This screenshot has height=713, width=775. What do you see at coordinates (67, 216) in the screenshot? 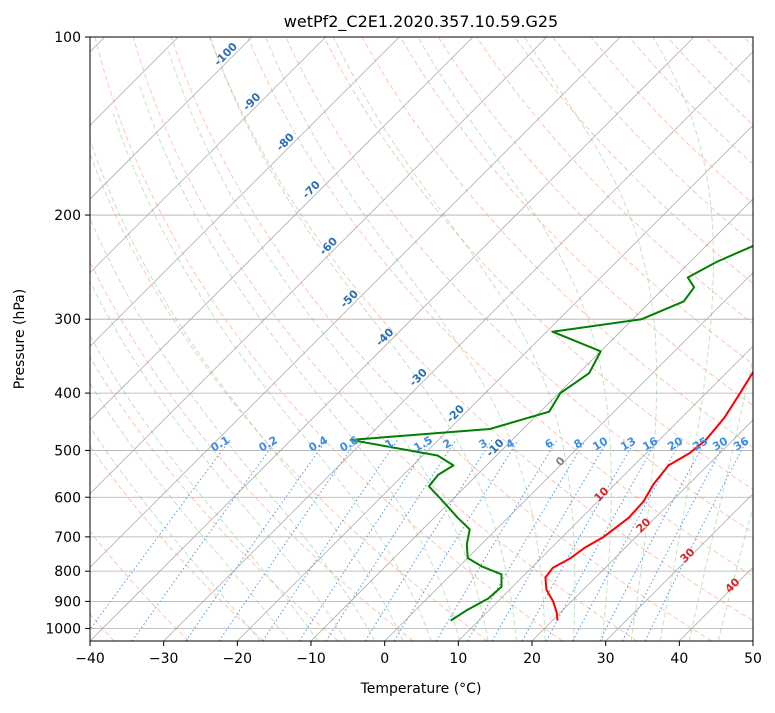
I see `y-tick-label: 200` at bounding box center [67, 216].